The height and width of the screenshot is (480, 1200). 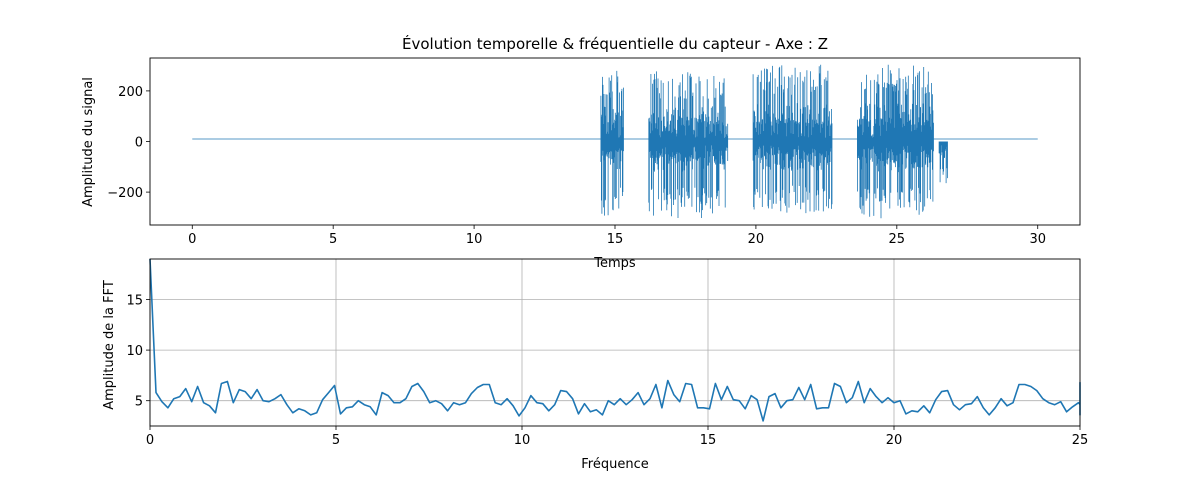 I want to click on fft-xtick-label: 15, so click(x=708, y=440).